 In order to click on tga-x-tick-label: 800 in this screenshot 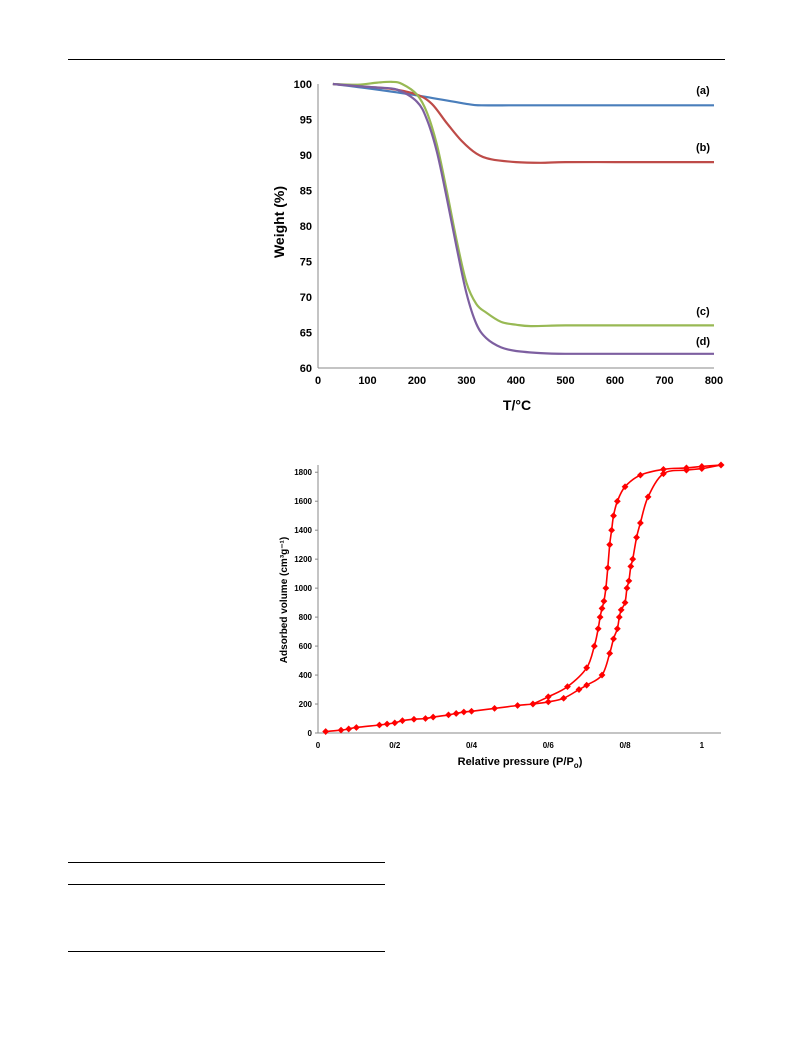, I will do `click(714, 381)`.